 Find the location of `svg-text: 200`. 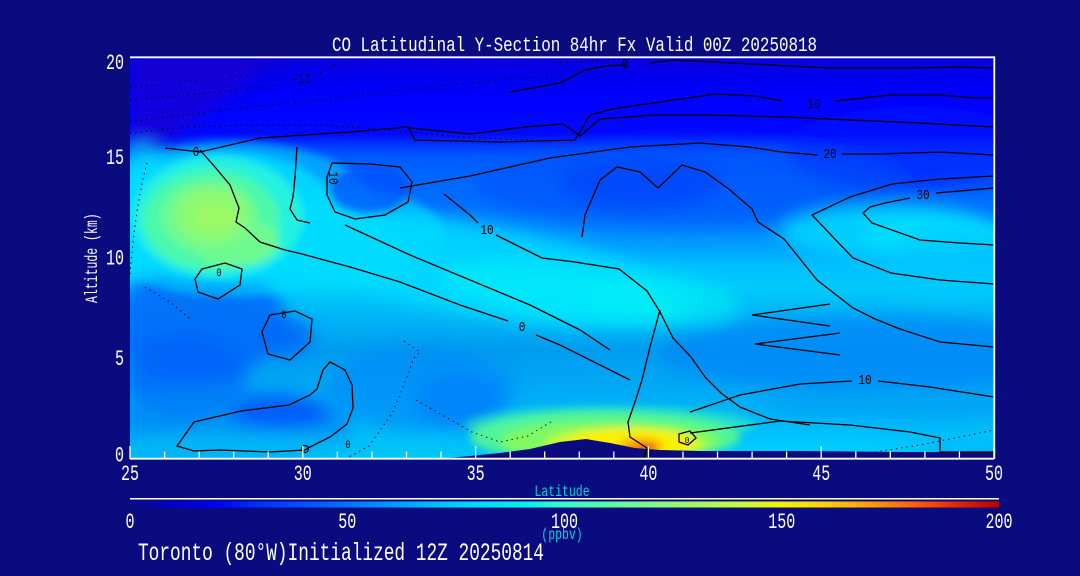

svg-text: 200 is located at coordinates (999, 522).